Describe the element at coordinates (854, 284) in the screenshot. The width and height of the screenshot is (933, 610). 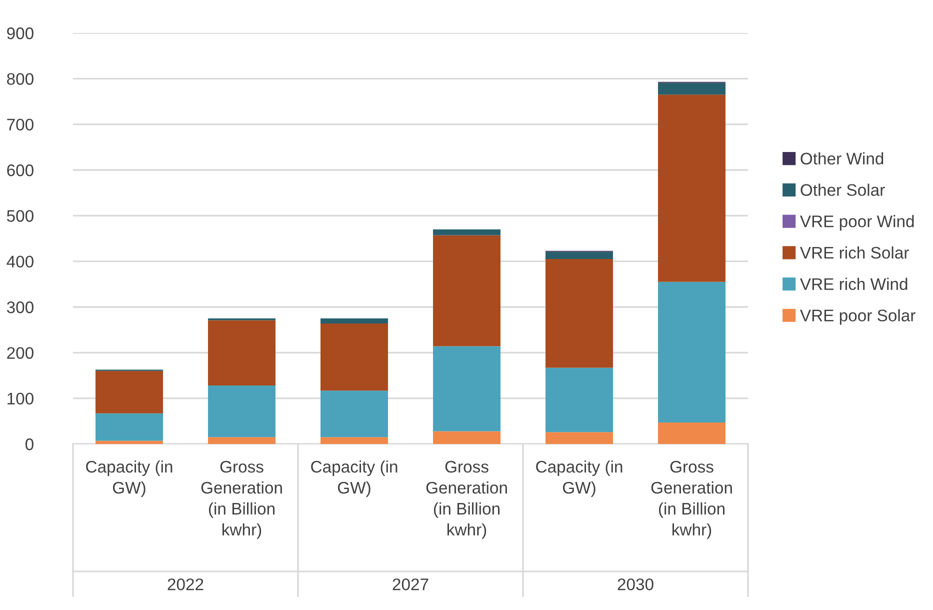
I see `legend-label: VRE rich Wind` at that location.